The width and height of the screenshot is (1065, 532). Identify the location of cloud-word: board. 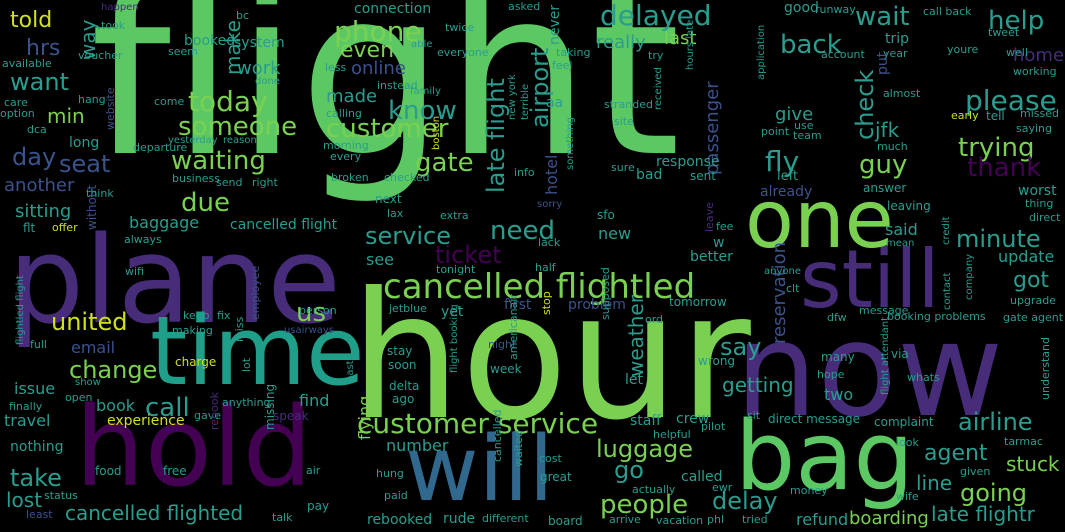
(565, 521).